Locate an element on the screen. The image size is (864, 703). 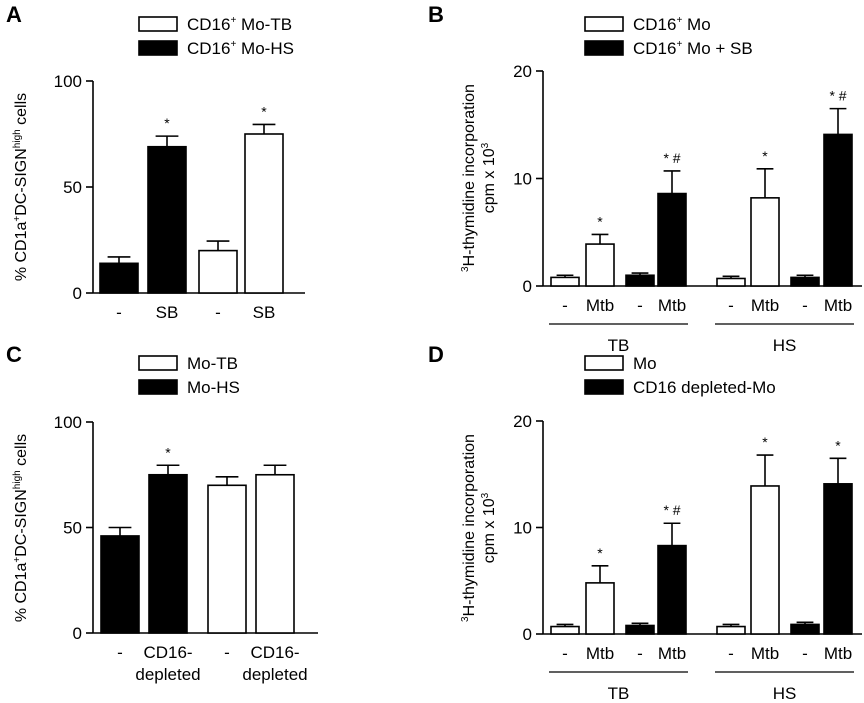
legend-label: Mo-HS is located at coordinates (213, 387).